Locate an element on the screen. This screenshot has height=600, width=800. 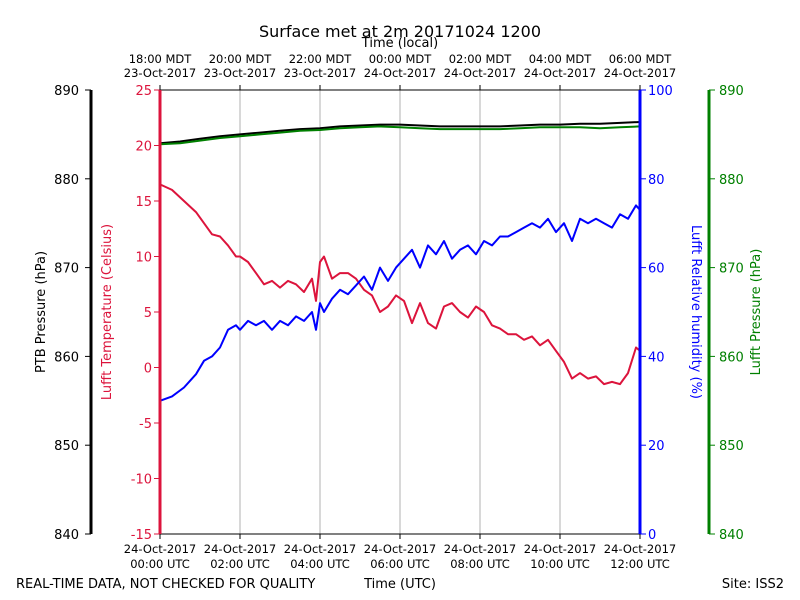
temp-tick-label: 0 is located at coordinates (148, 369).